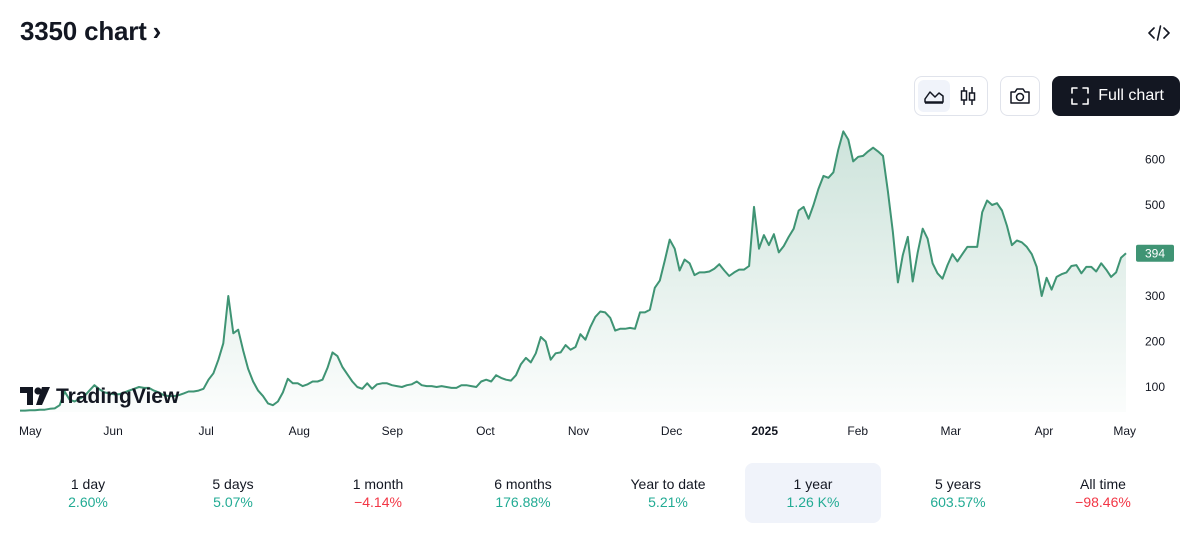 This screenshot has width=1200, height=541. I want to click on x-tick-label: Apr, so click(1044, 431).